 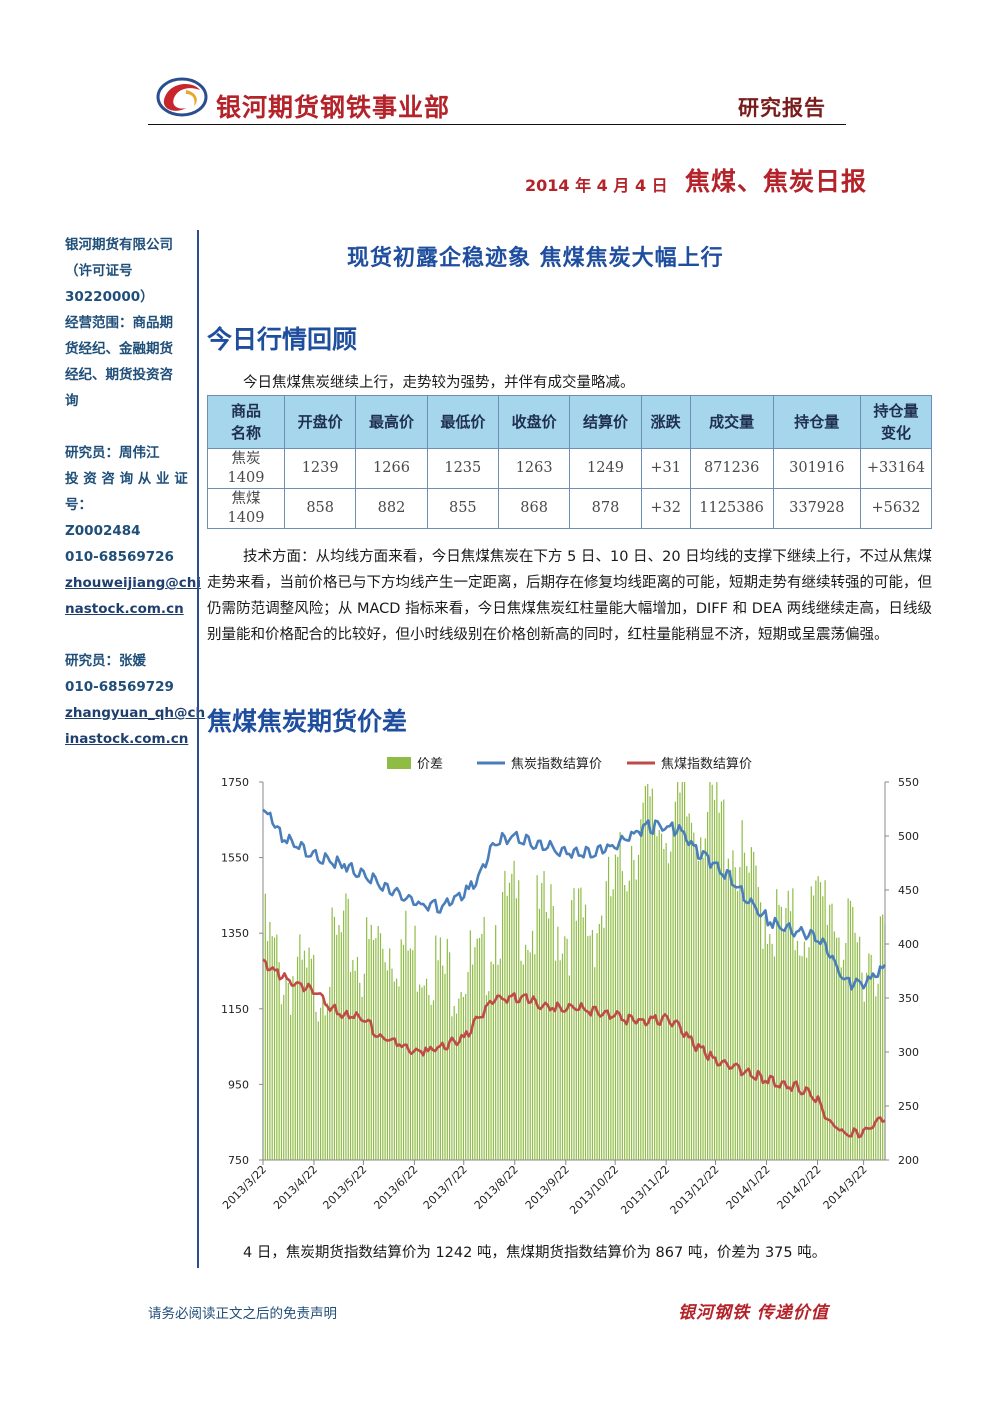 I want to click on x-tick-label-group: 2013/6/22, so click(x=395, y=1187).